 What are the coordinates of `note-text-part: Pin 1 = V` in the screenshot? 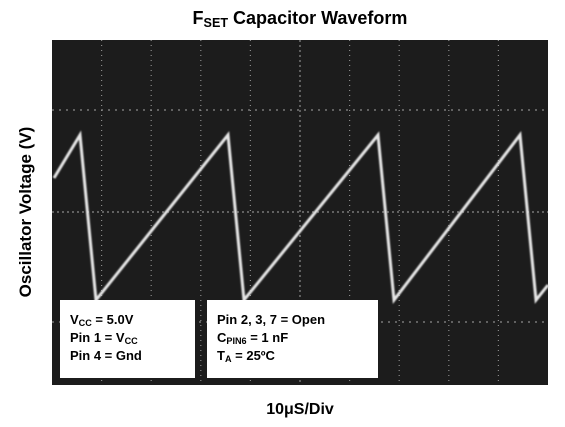 It's located at (97, 337).